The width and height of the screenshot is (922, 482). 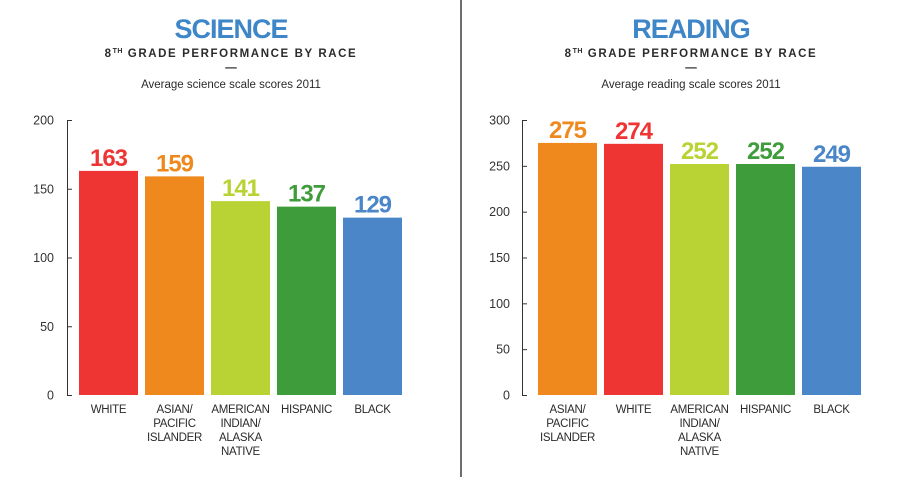 I want to click on reading-subtitle: 8TH GRADE PERFORMANCE BY RACE, so click(x=691, y=54).